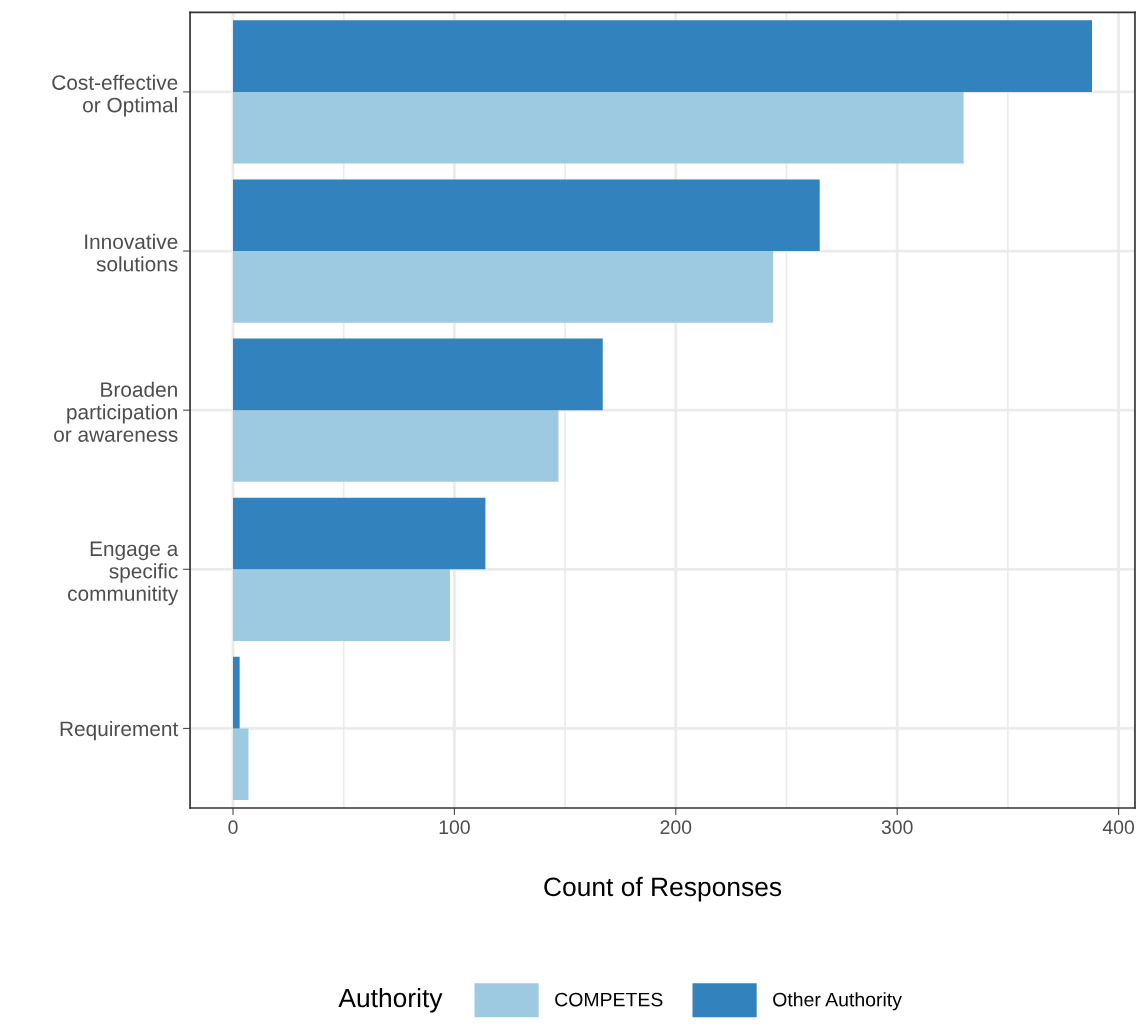 This screenshot has height=1028, width=1147. I want to click on y-tick-label: Requirement, so click(119, 730).